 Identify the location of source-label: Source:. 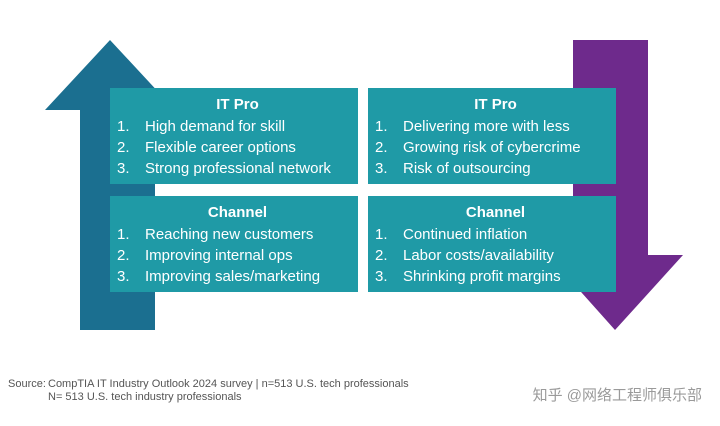
(27, 384).